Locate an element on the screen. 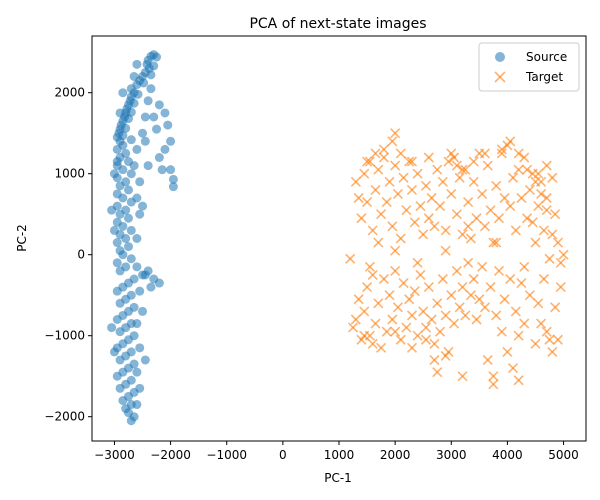 This screenshot has width=600, height=500. y-tick-label: 1000 is located at coordinates (69, 174).